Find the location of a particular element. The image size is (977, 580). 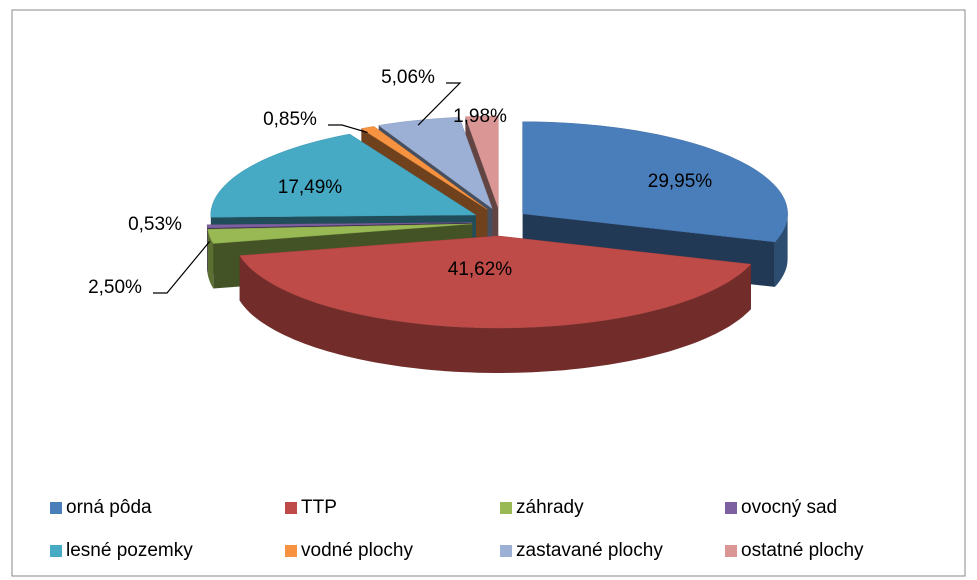

data-label: 41,62% is located at coordinates (480, 269).